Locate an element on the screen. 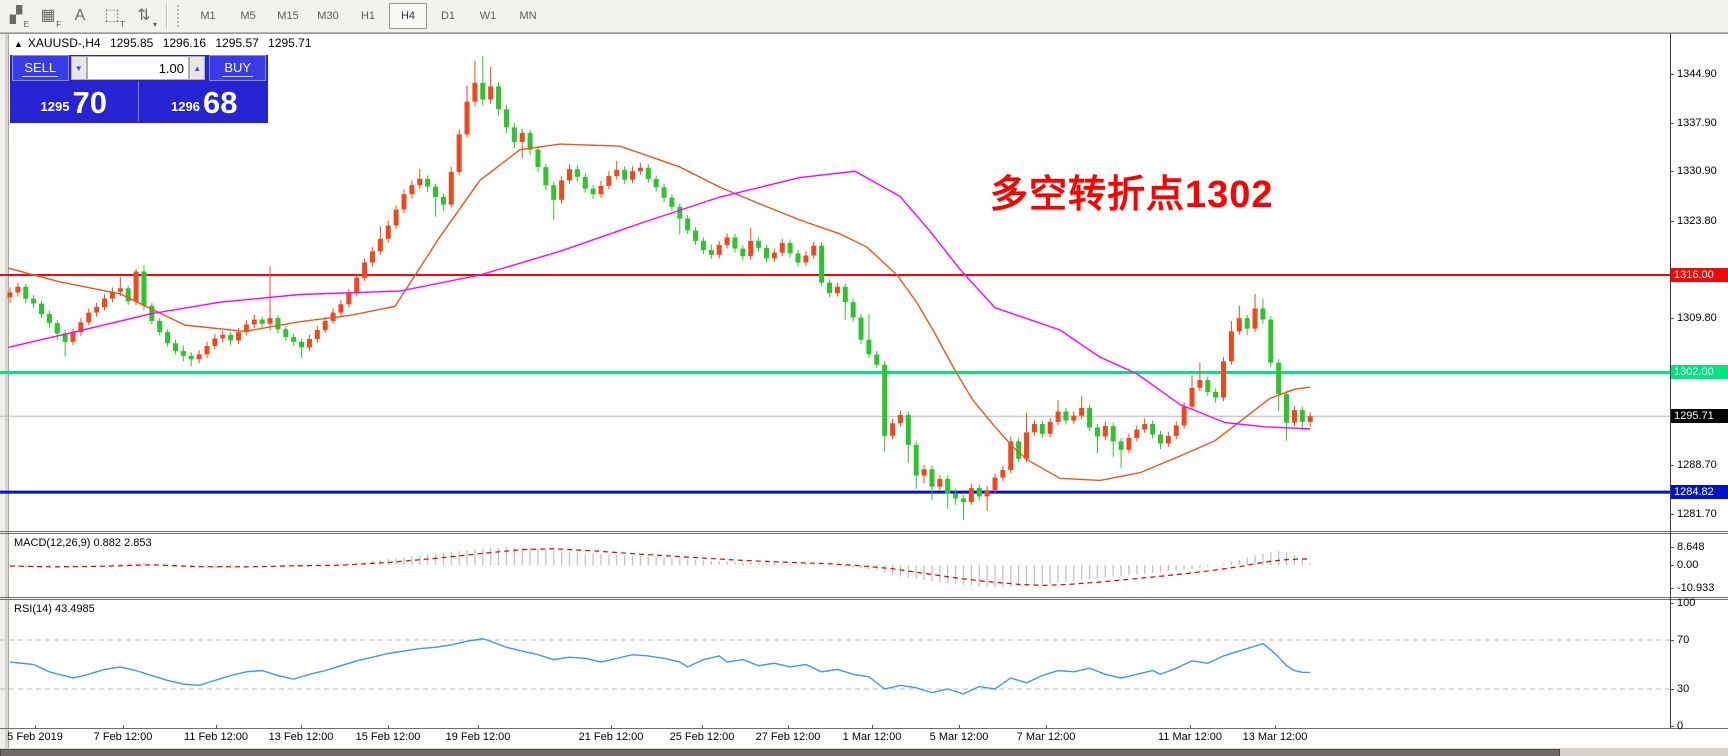  indicator-e-icon: ▞ E is located at coordinates (19, 18).